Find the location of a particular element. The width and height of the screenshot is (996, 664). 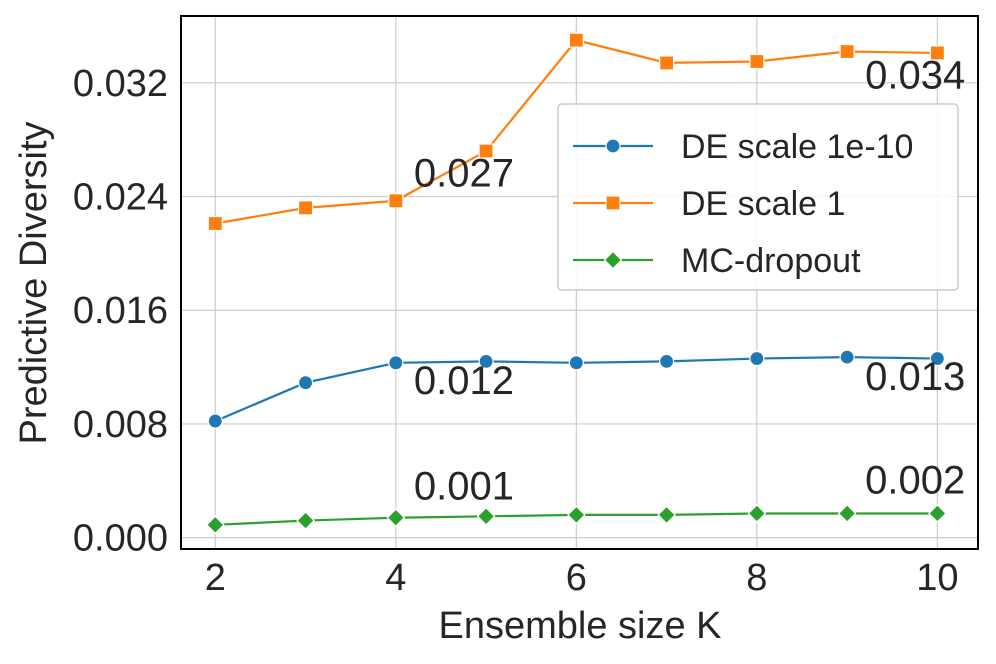

x-axis-label: Ensemble size K is located at coordinates (579, 626).